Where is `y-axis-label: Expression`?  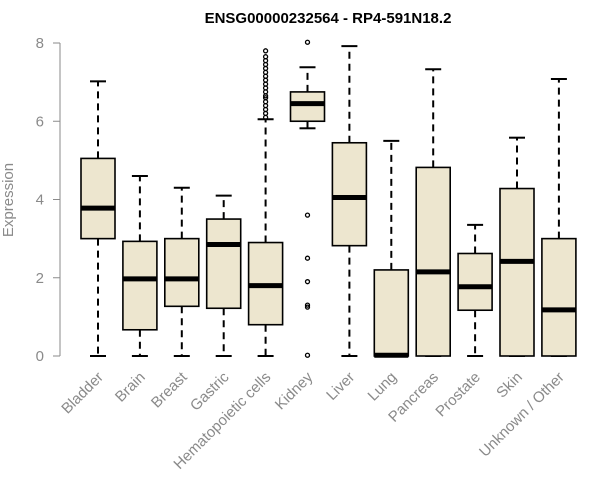 y-axis-label: Expression is located at coordinates (8, 200).